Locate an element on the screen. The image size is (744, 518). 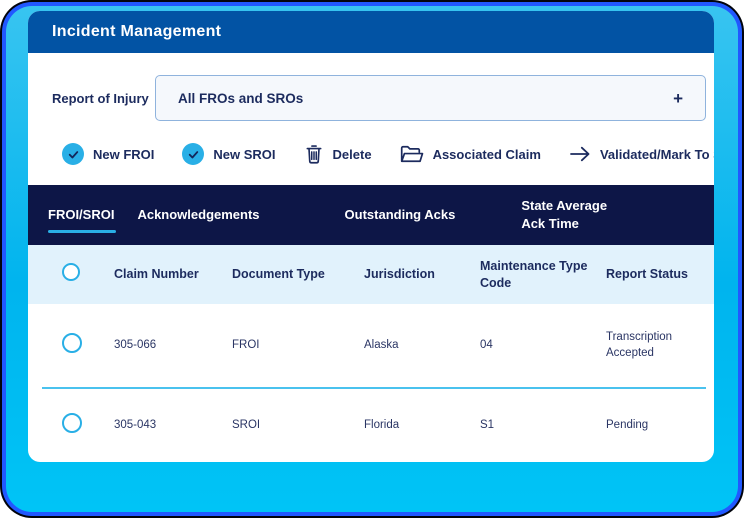
associated-claim-button: Associated Claim is located at coordinates (470, 154).